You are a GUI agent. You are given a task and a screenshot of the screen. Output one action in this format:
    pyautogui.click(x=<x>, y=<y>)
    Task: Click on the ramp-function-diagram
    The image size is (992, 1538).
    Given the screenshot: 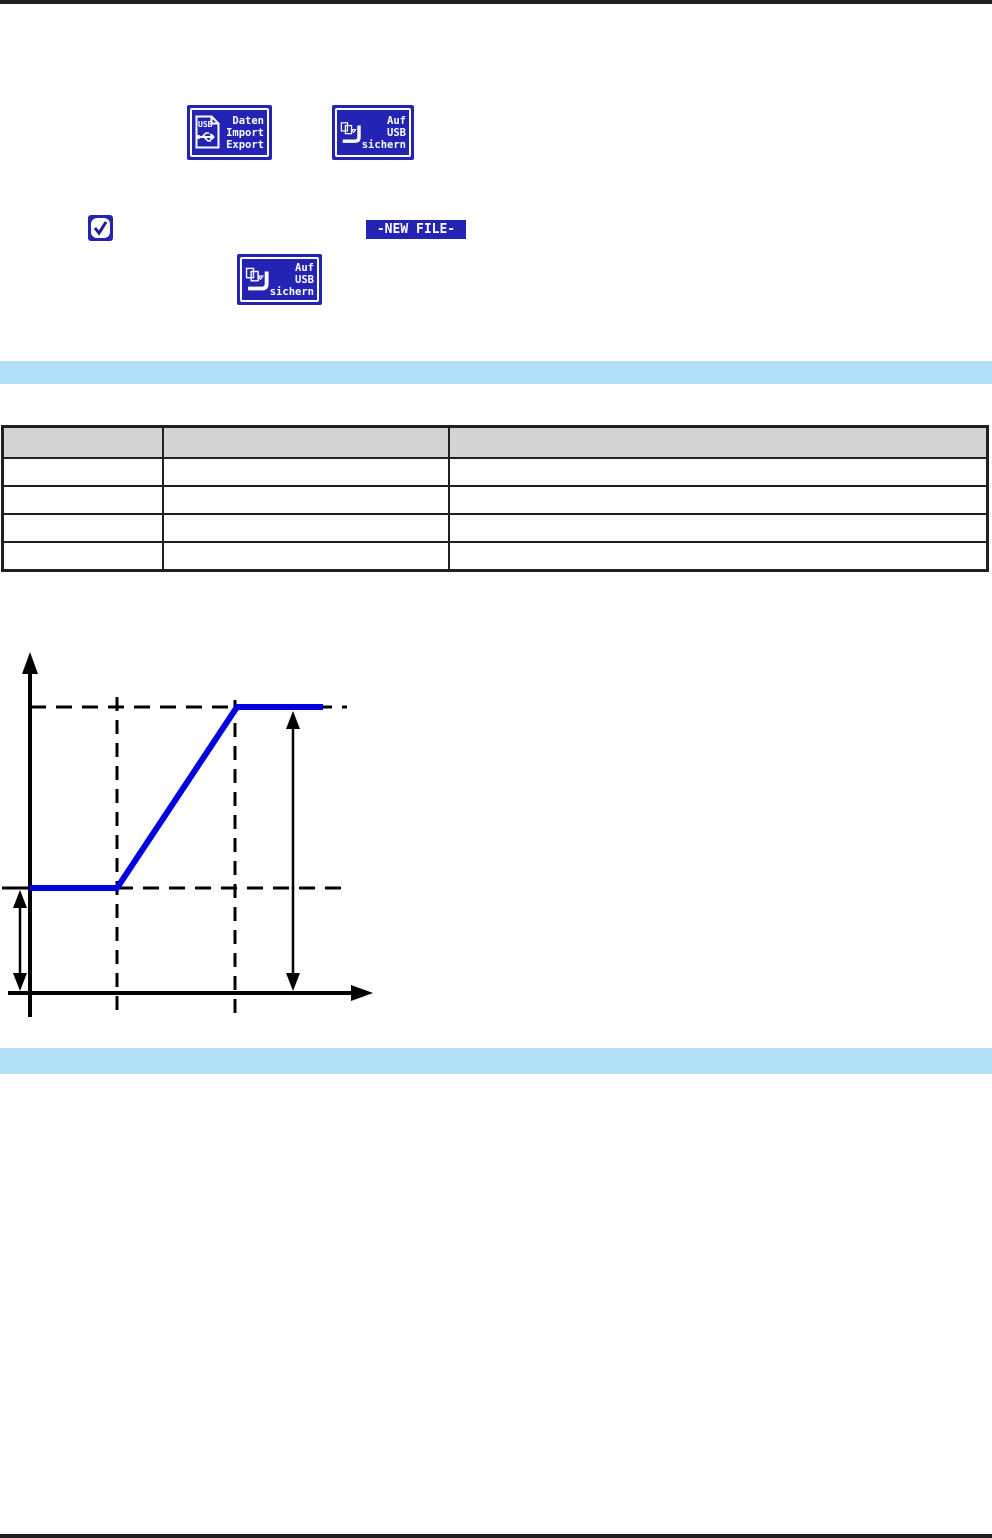 What is the action you would take?
    pyautogui.click(x=187, y=834)
    